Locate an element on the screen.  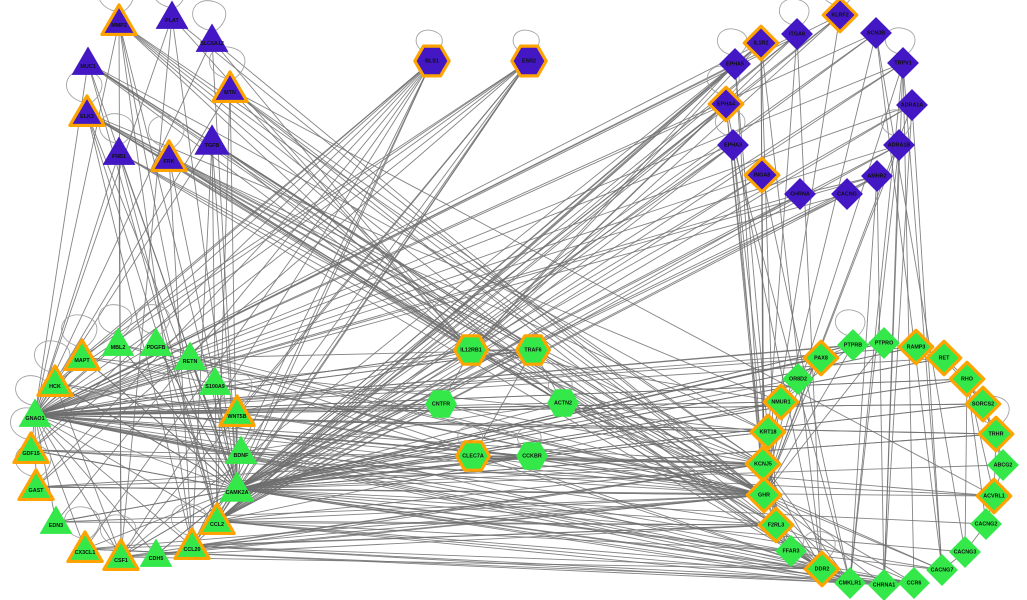
graph-node-cacng: CACNG is located at coordinates (847, 194).